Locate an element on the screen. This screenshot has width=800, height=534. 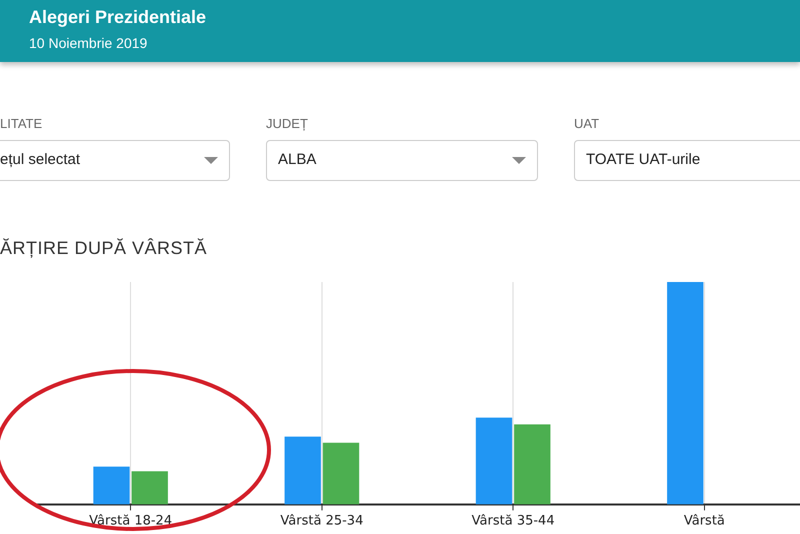
x-tick-label: Vârstă 18-24 is located at coordinates (130, 521).